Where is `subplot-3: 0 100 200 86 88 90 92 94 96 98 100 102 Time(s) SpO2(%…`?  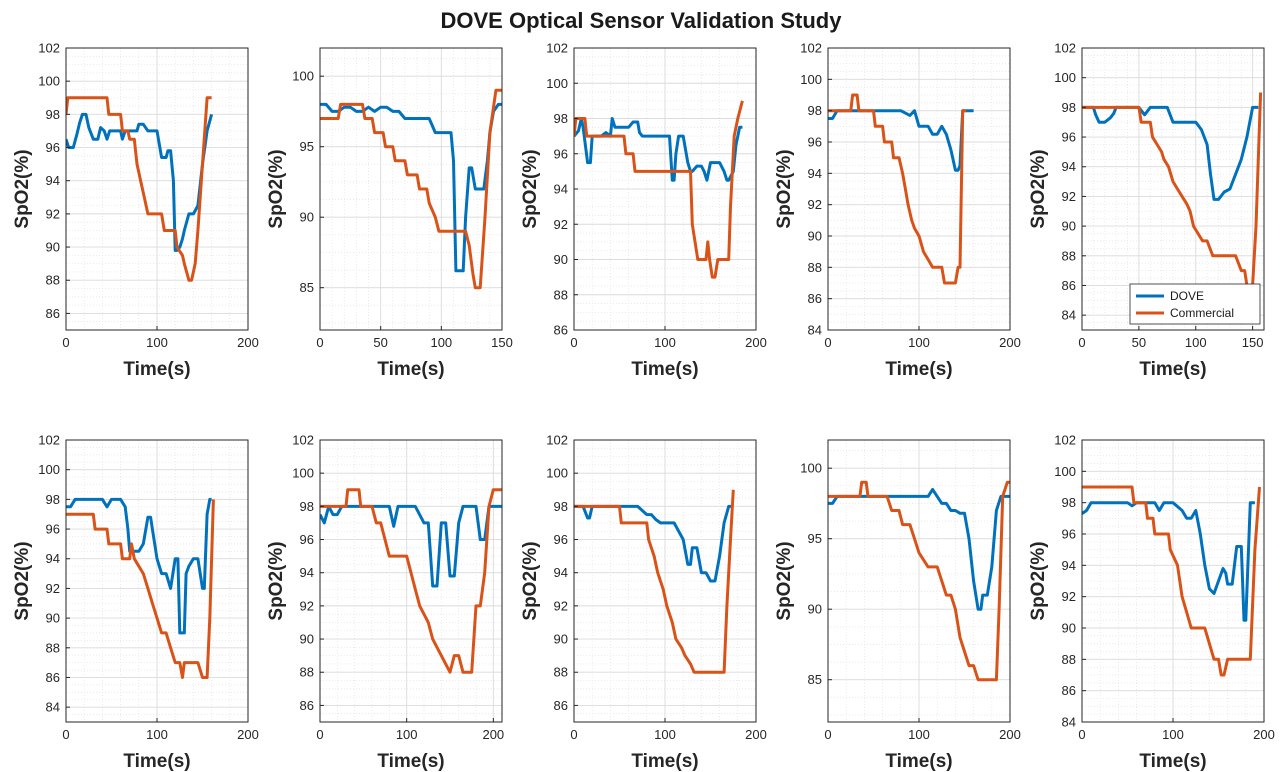 subplot-3: 0 100 200 86 88 90 92 94 96 98 100 102 Time(s) SpO2(%… is located at coordinates (643, 211).